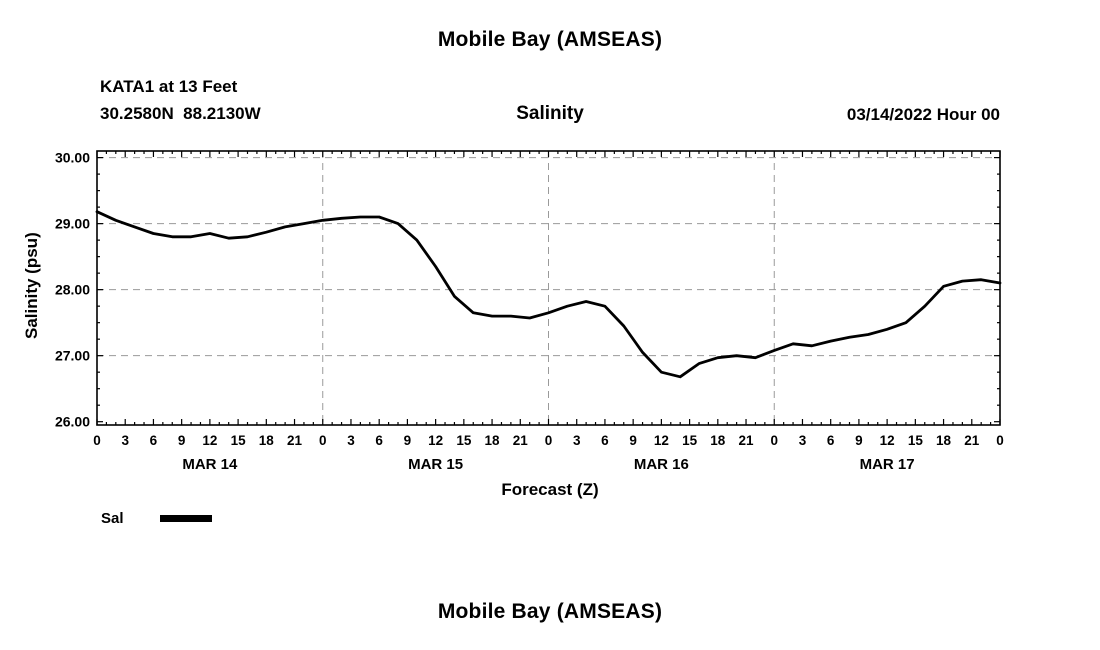 The width and height of the screenshot is (1100, 650). Describe the element at coordinates (550, 611) in the screenshot. I see `page-title-bottom: Mobile Bay (AMSEAS)` at that location.